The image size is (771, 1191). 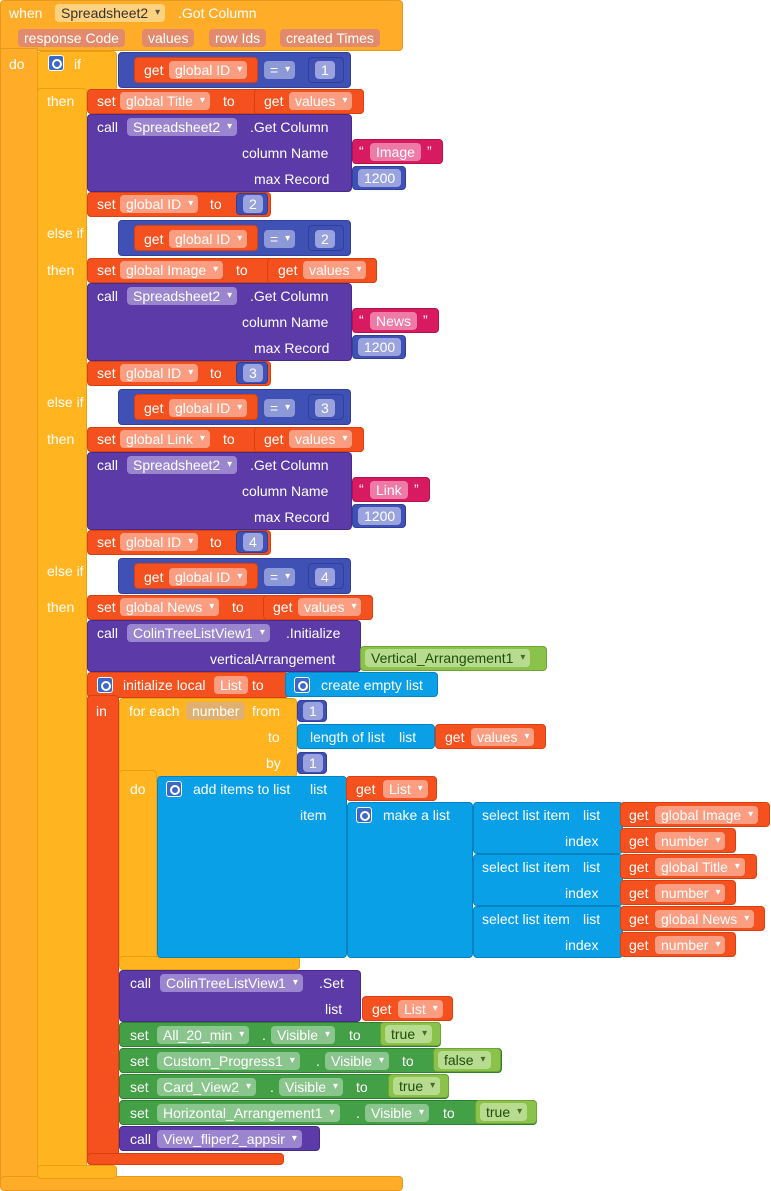 I want to click on text-value: News, so click(x=394, y=321).